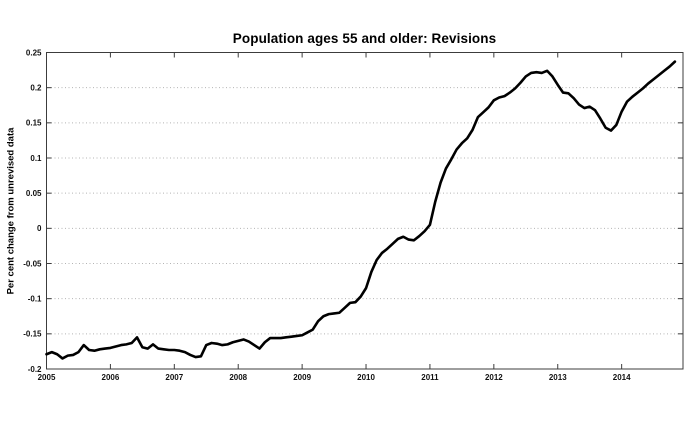 This screenshot has width=700, height=426. Describe the element at coordinates (494, 377) in the screenshot. I see `x-tick-label: 2012` at that location.